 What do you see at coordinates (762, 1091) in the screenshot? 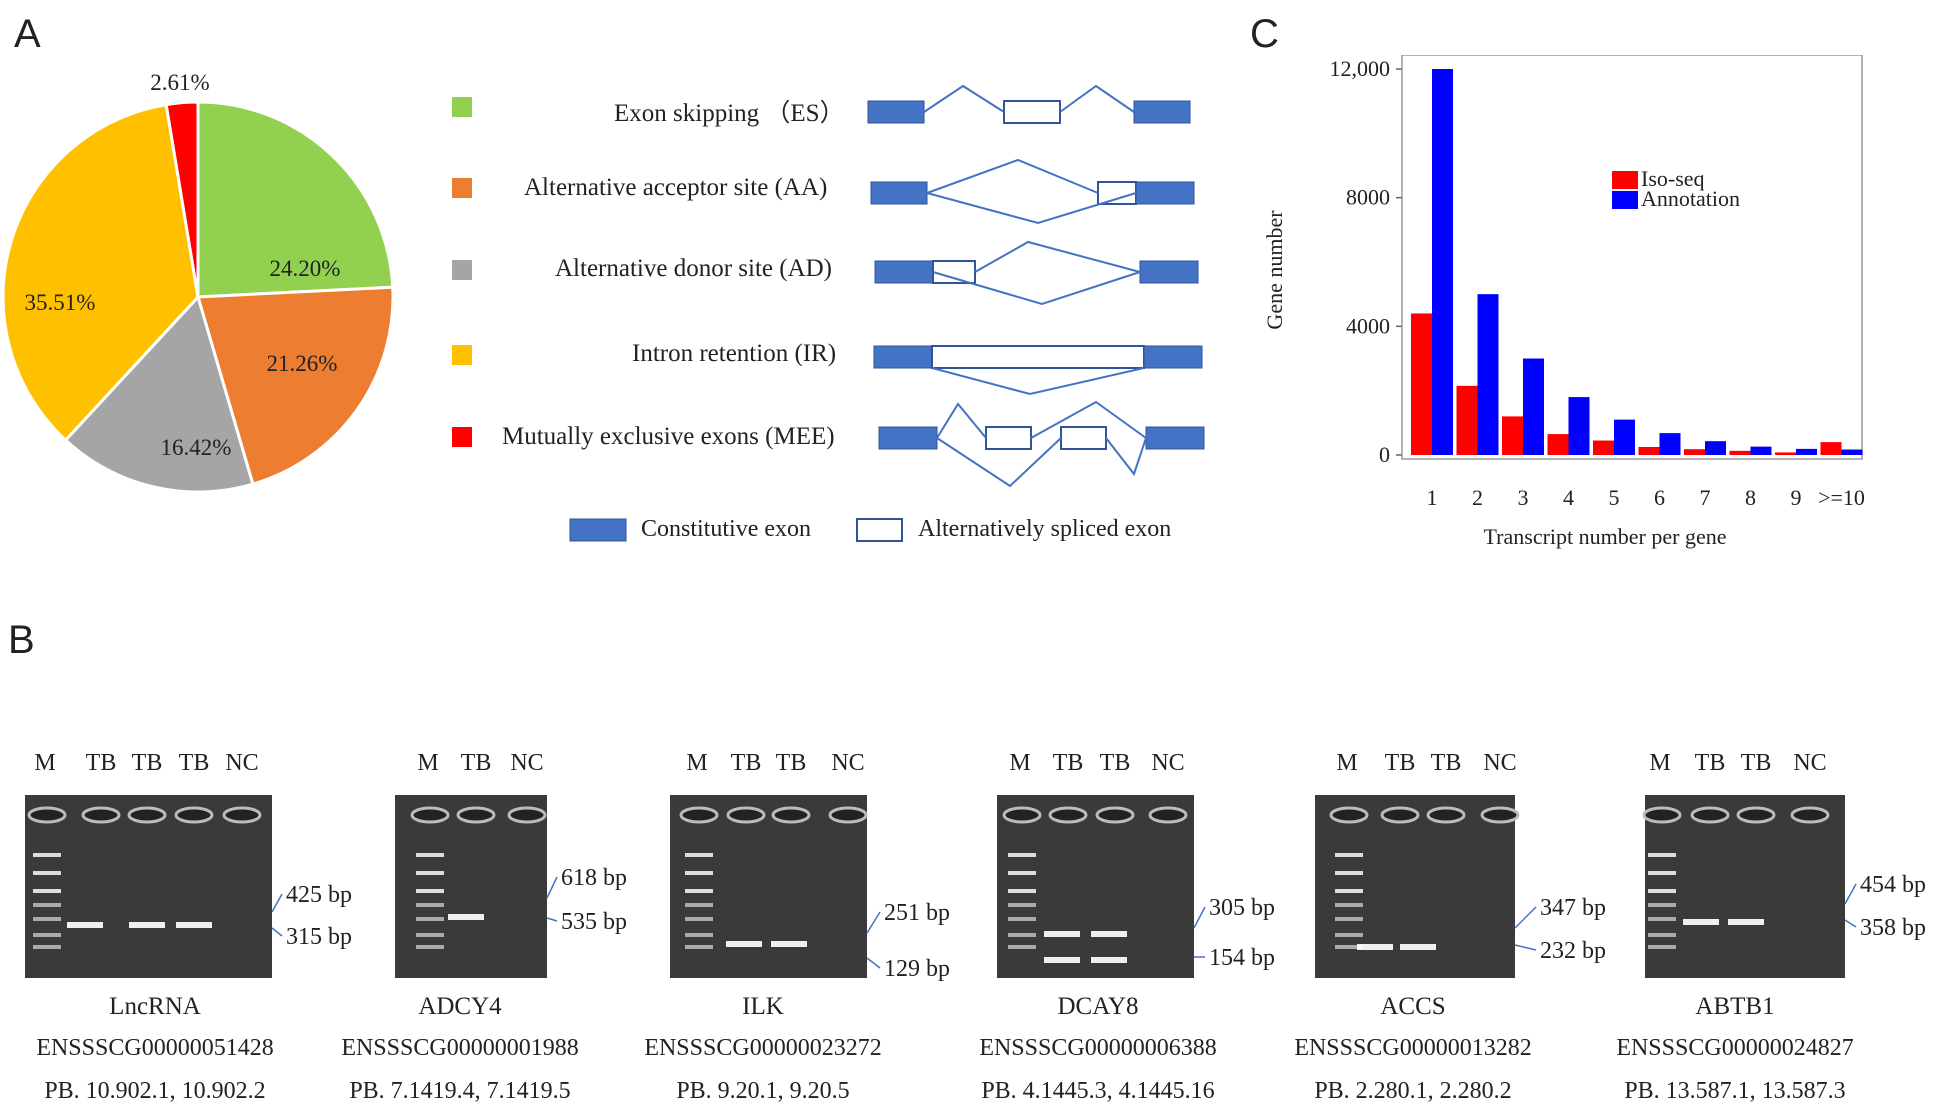
I see `pacbio-id: PB. 9.20.1, 9.20.5` at bounding box center [762, 1091].